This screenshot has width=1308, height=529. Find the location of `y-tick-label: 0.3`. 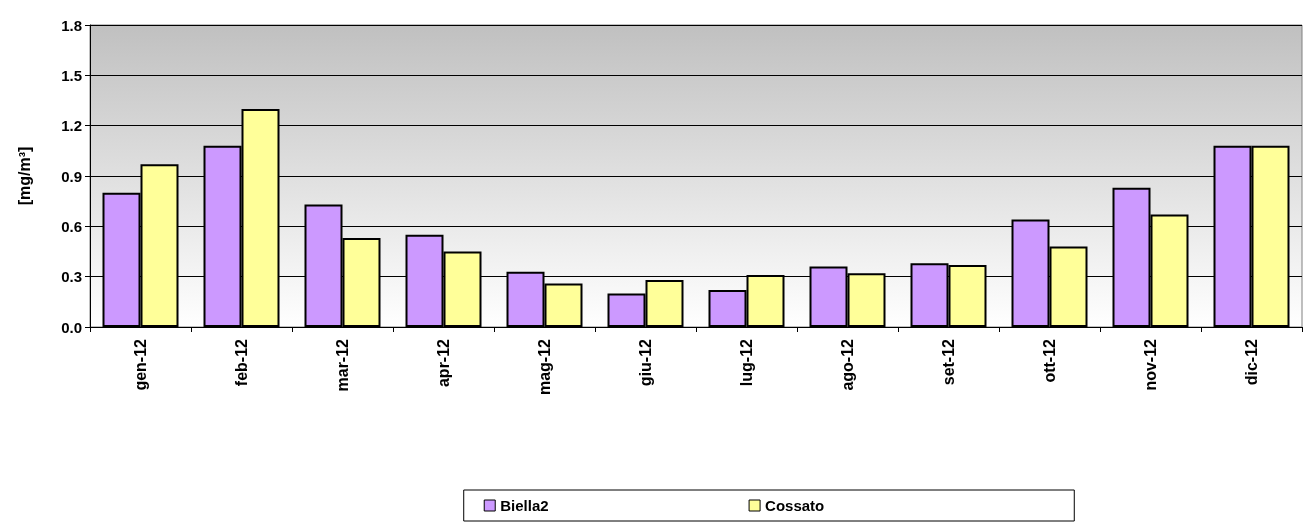

y-tick-label: 0.3 is located at coordinates (71, 277).